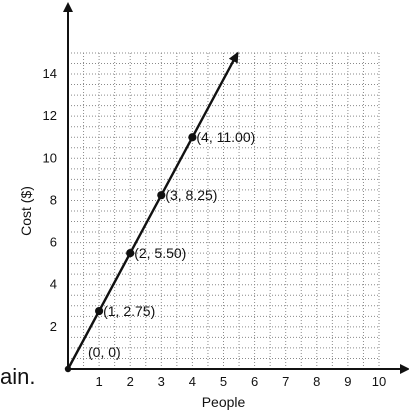  Describe the element at coordinates (347, 381) in the screenshot. I see `x-tick-label: 9` at that location.